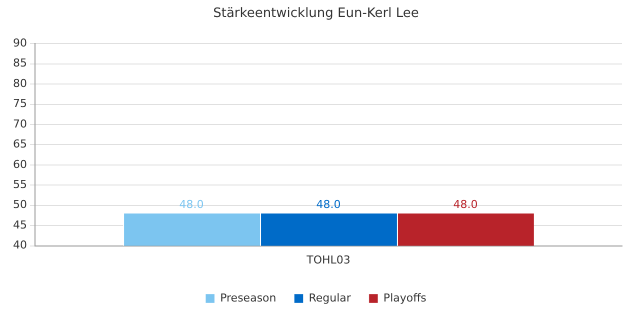  I want to click on y-tick-label: 60, so click(19, 164).